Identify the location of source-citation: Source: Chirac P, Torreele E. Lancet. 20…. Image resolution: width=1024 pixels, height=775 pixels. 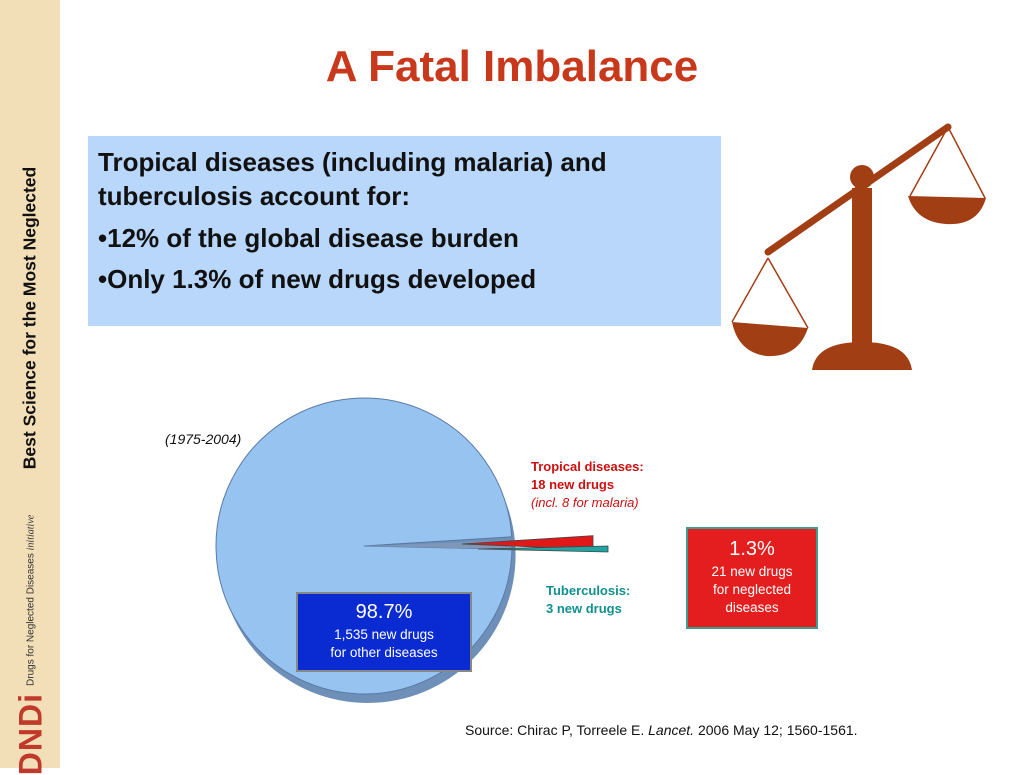
(661, 730).